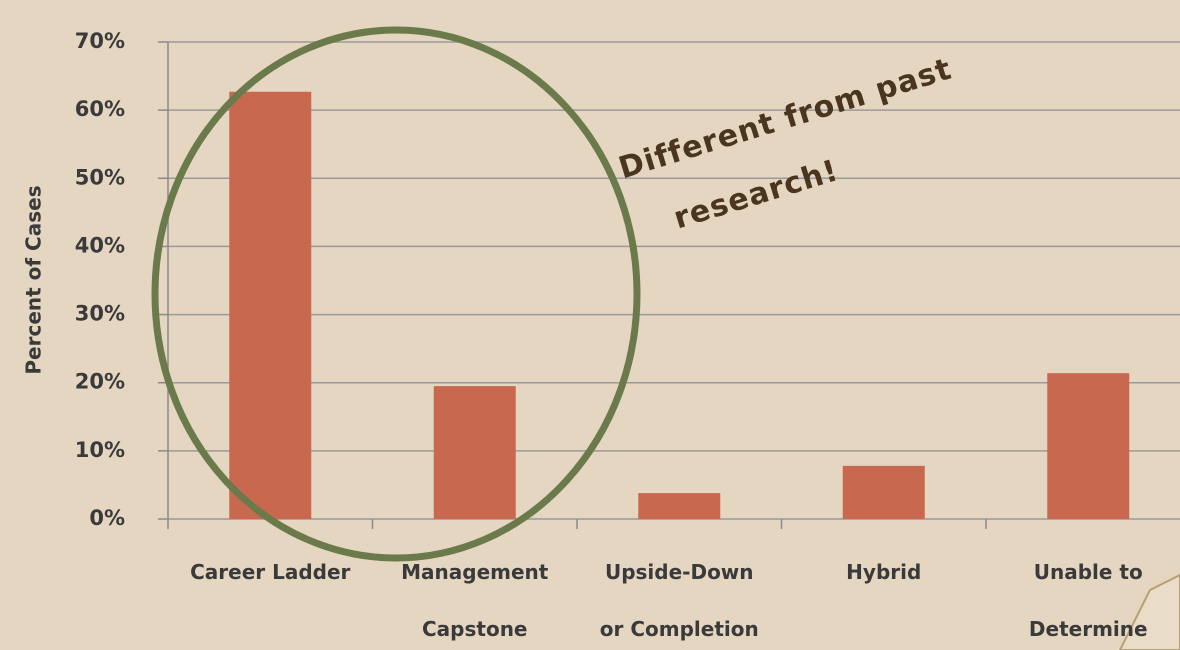 The height and width of the screenshot is (650, 1180). What do you see at coordinates (679, 600) in the screenshot?
I see `x-tick-label: Upside-Down or Completion` at bounding box center [679, 600].